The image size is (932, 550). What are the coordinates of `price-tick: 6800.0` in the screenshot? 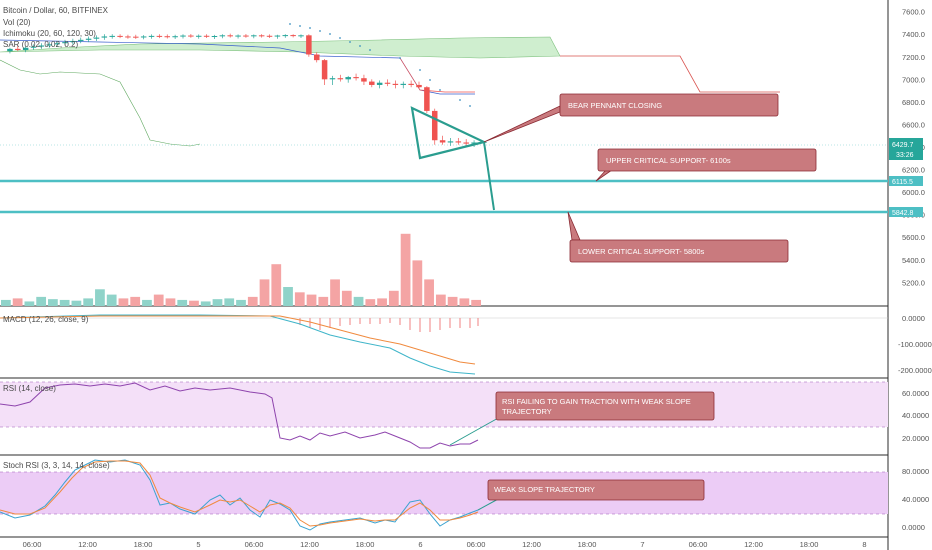 It's located at (913, 102).